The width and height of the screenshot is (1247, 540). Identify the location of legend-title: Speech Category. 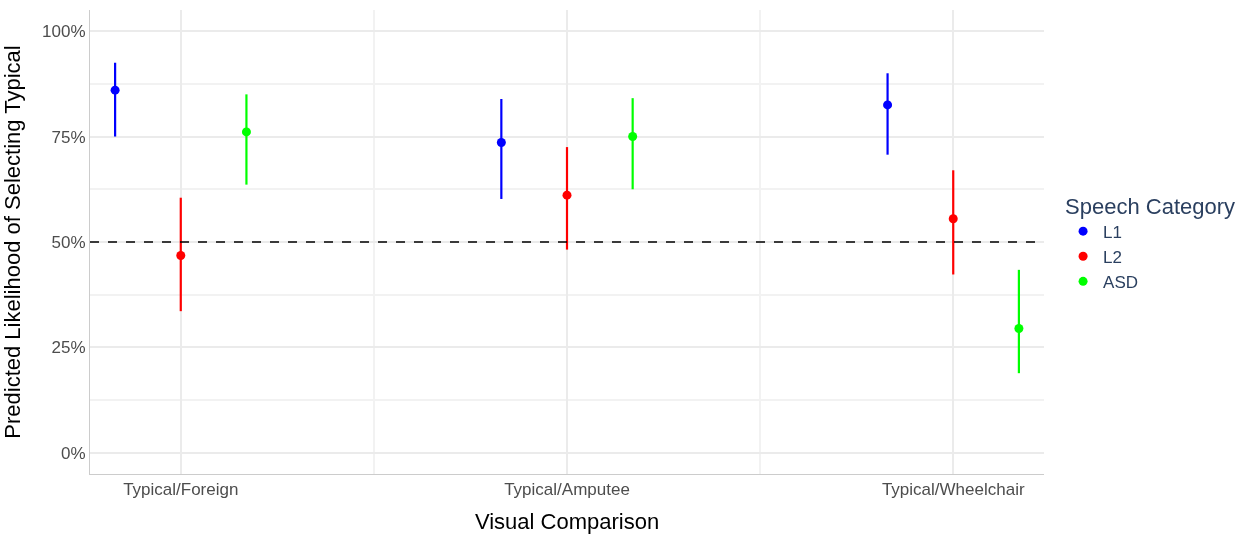
(1150, 206).